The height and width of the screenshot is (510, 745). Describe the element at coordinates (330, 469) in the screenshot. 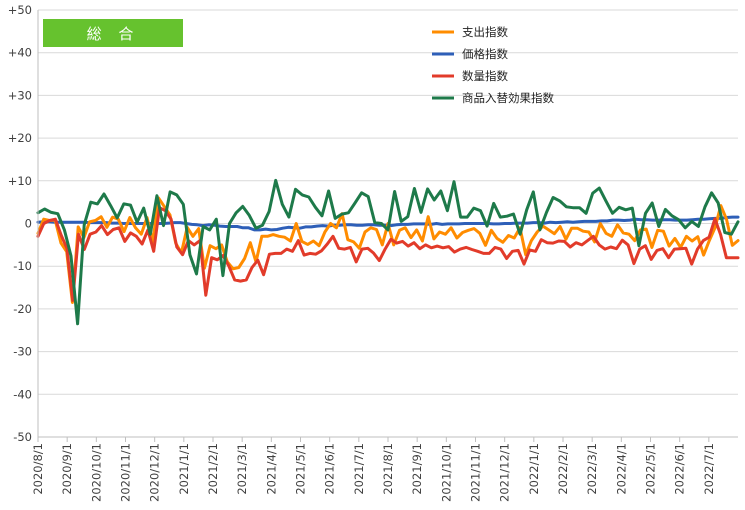

I see `x-tick-label: 2021/6/1` at that location.